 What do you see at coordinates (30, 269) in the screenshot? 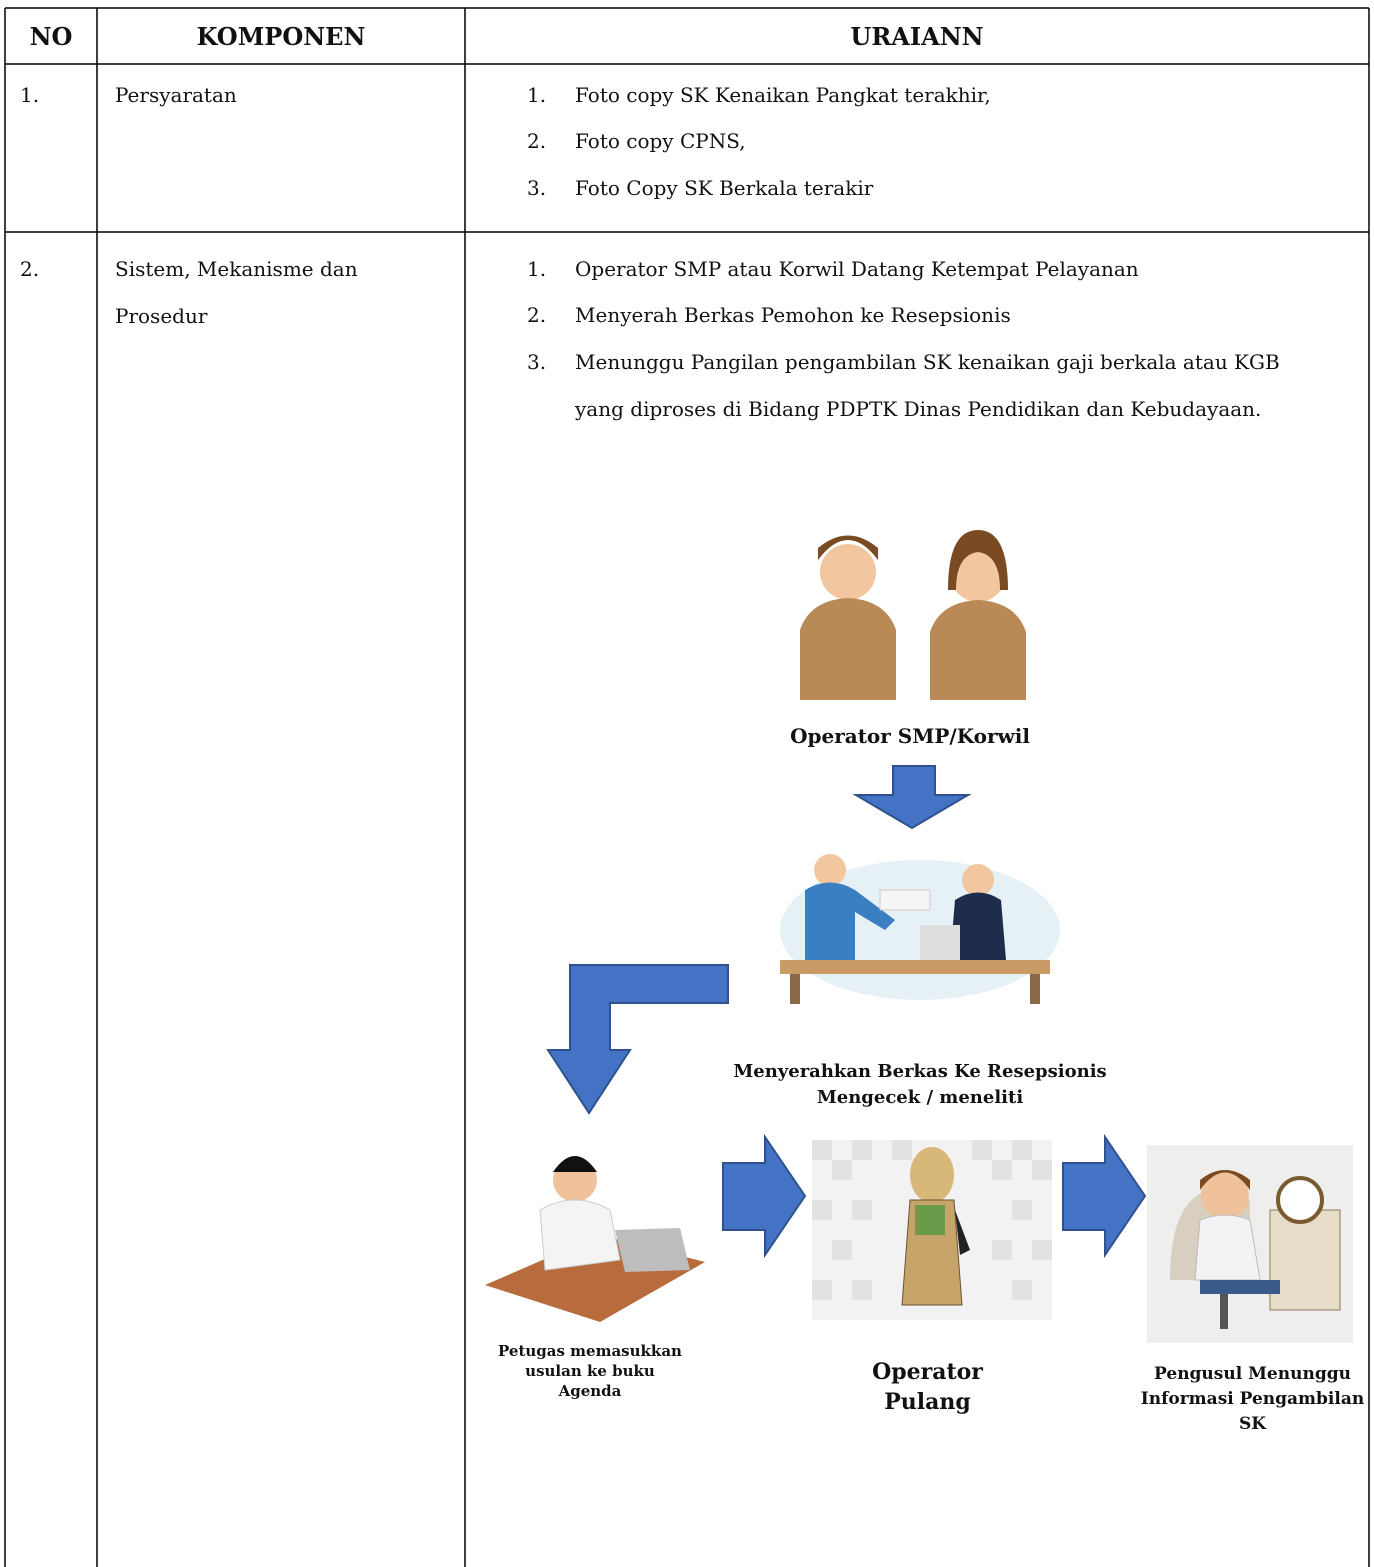
I see `row-number: 2.` at bounding box center [30, 269].